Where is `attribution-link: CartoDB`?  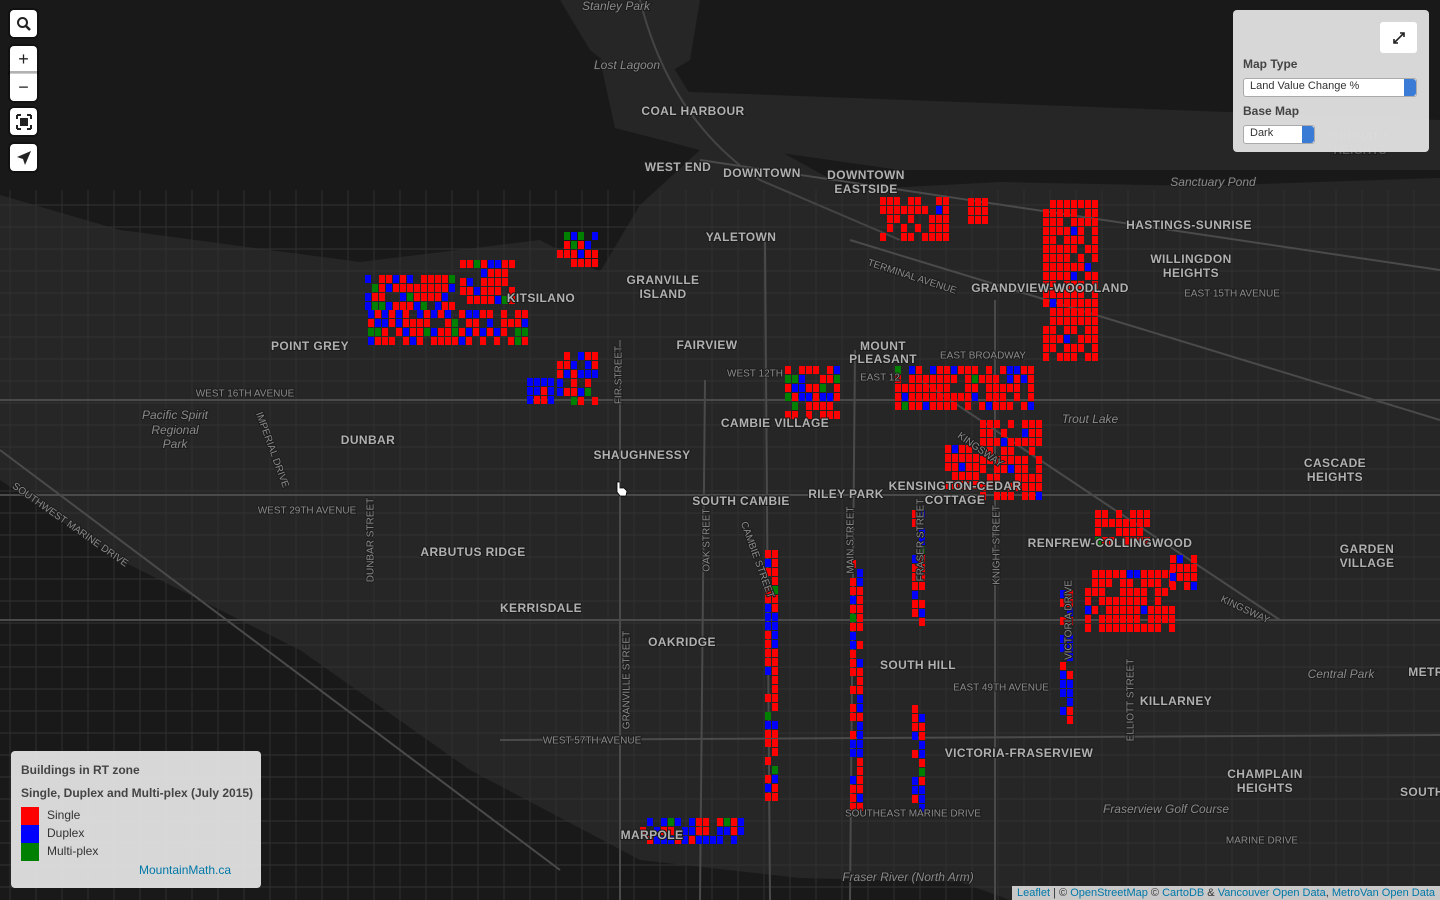 attribution-link: CartoDB is located at coordinates (1183, 893).